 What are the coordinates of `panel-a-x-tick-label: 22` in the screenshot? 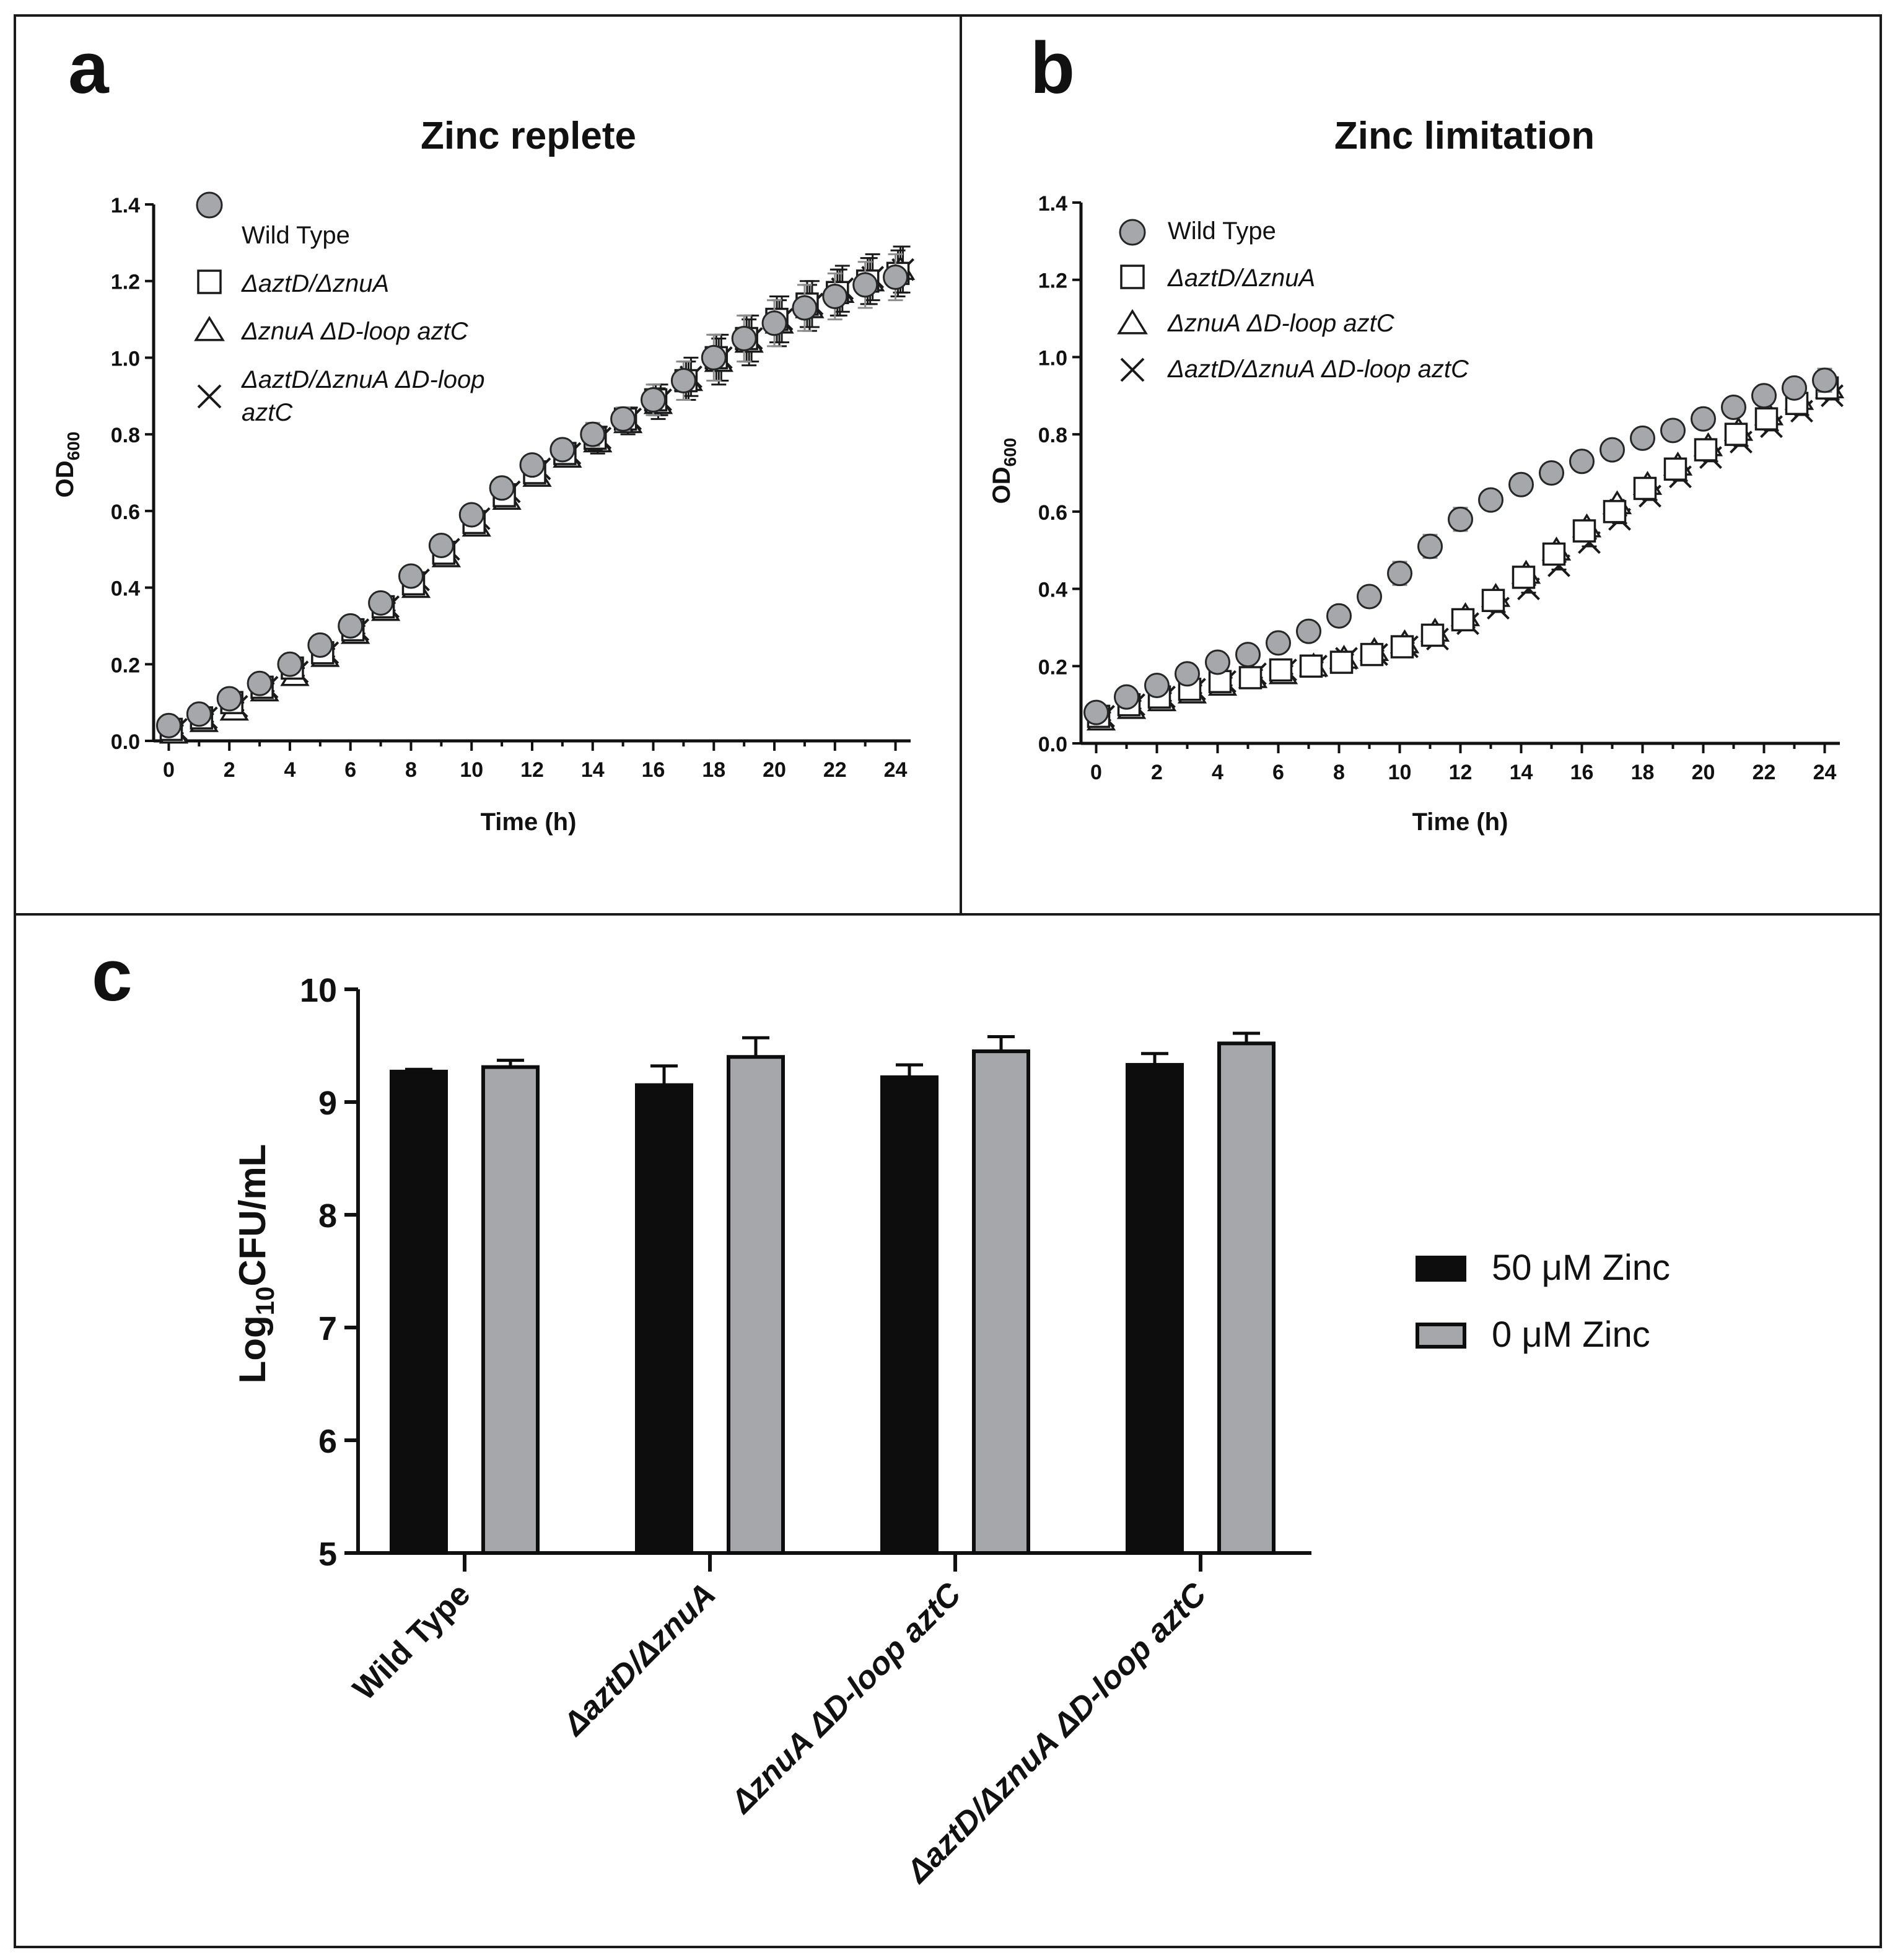 It's located at (835, 770).